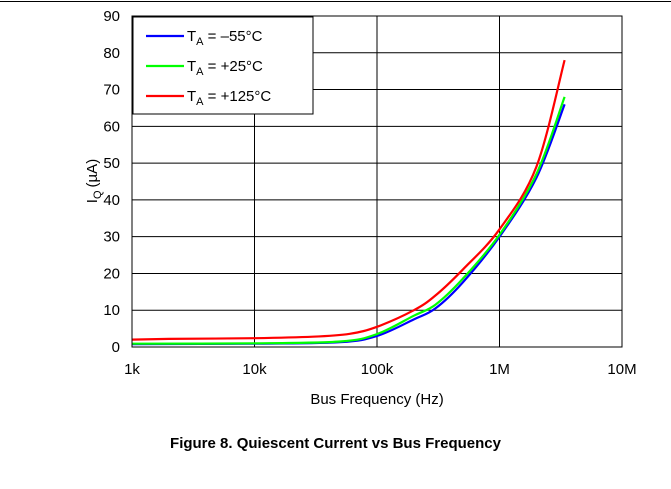  Describe the element at coordinates (111, 273) in the screenshot. I see `y-tick-label: 20` at that location.